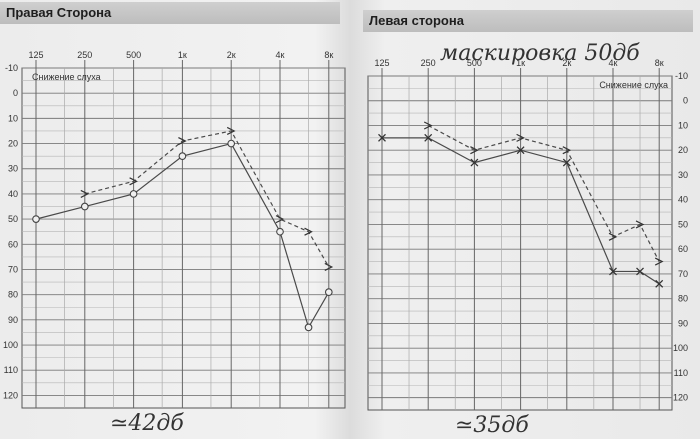  I want to click on left-side-title: Левая сторона, so click(416, 20).